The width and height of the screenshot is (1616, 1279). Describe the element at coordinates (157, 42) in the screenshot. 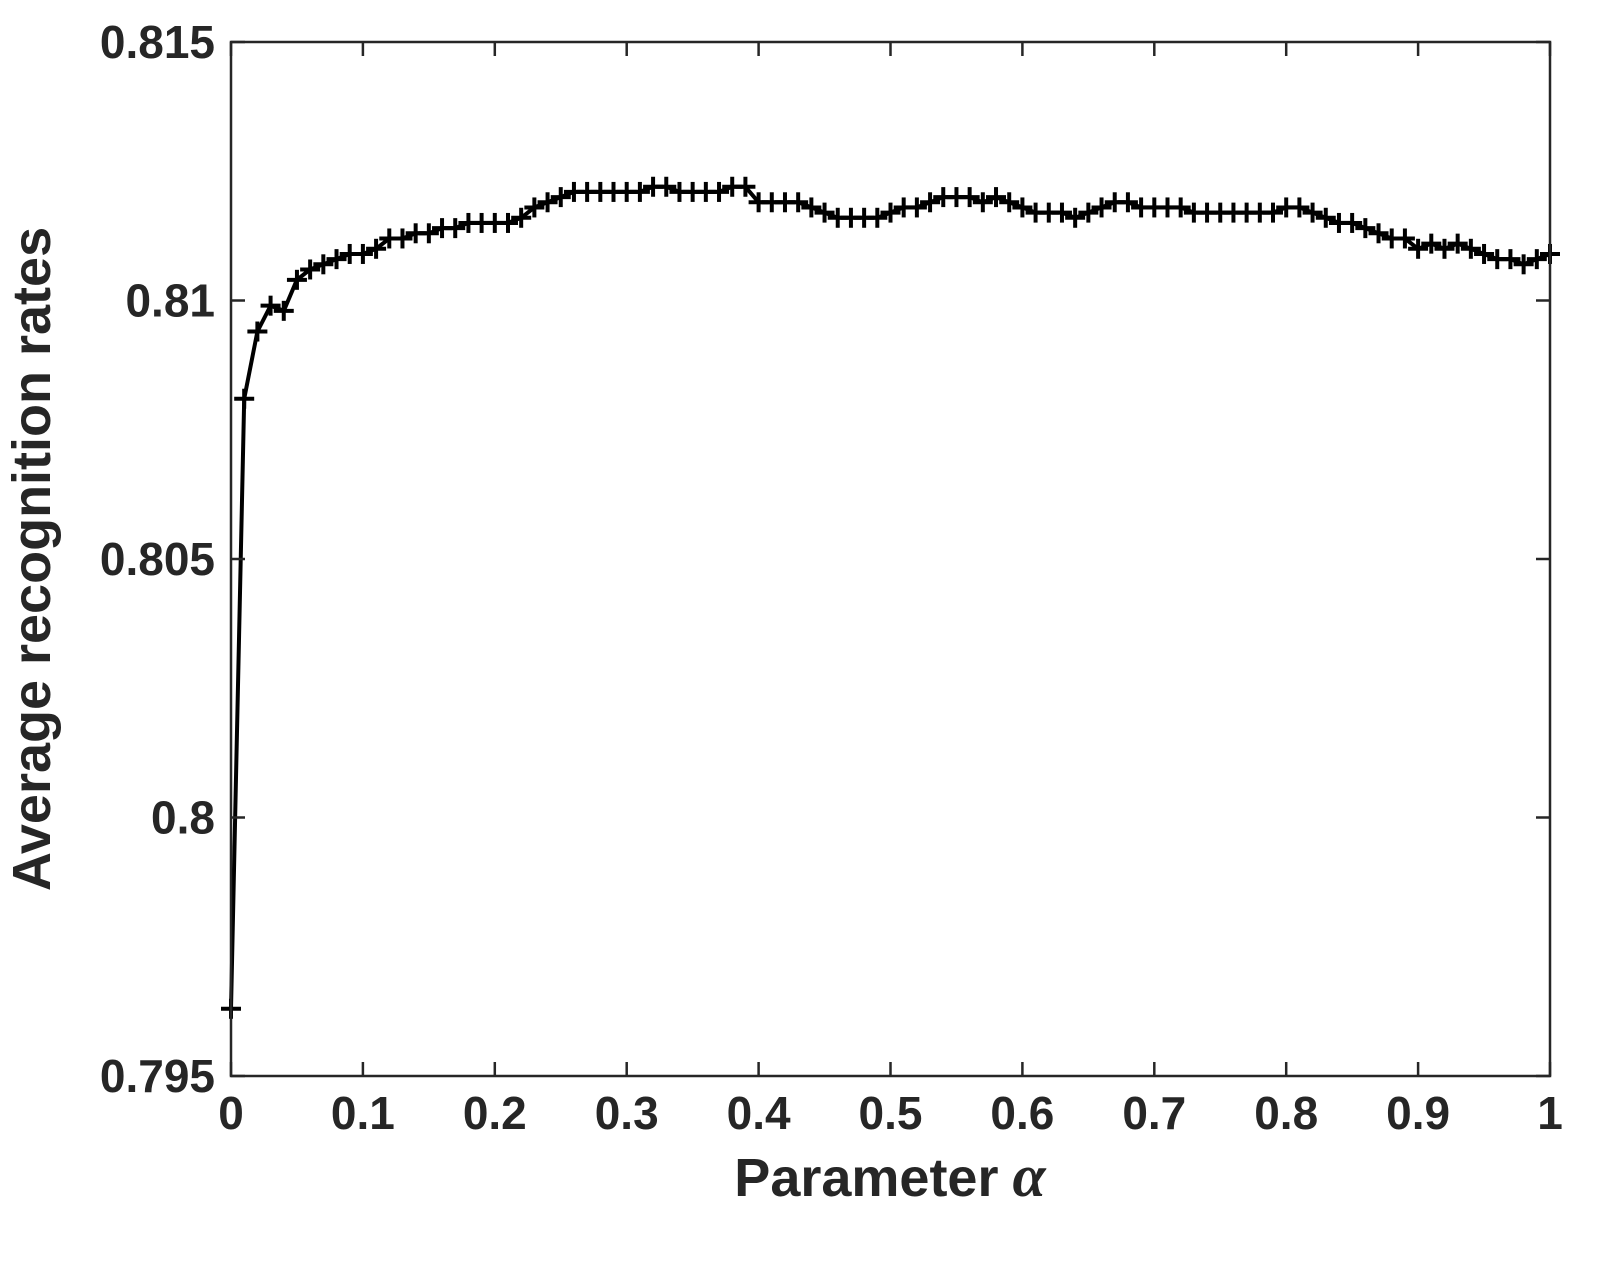

I see `y-tick-label: 0.815` at that location.